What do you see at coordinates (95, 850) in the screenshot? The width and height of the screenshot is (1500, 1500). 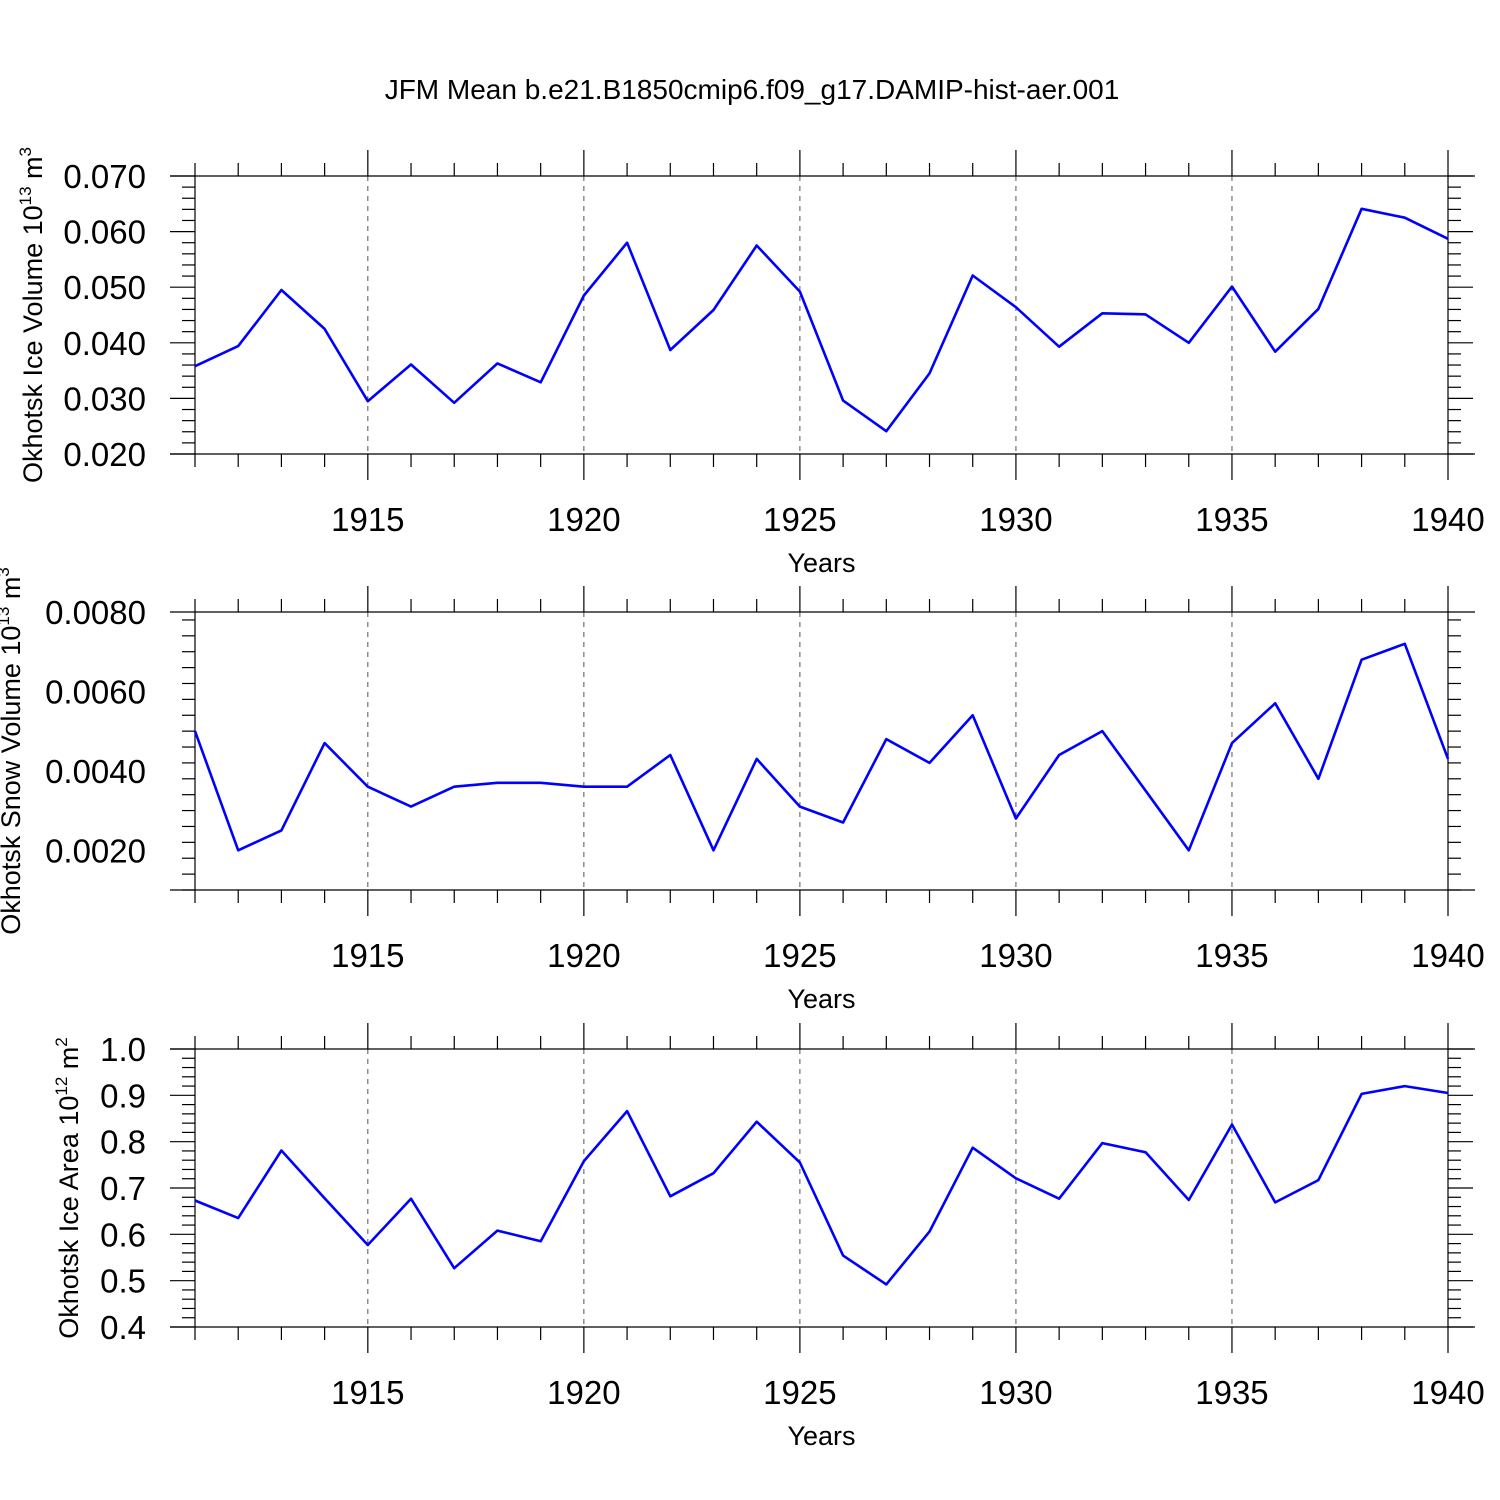 I see `y-tick-label: 0.0020` at bounding box center [95, 850].